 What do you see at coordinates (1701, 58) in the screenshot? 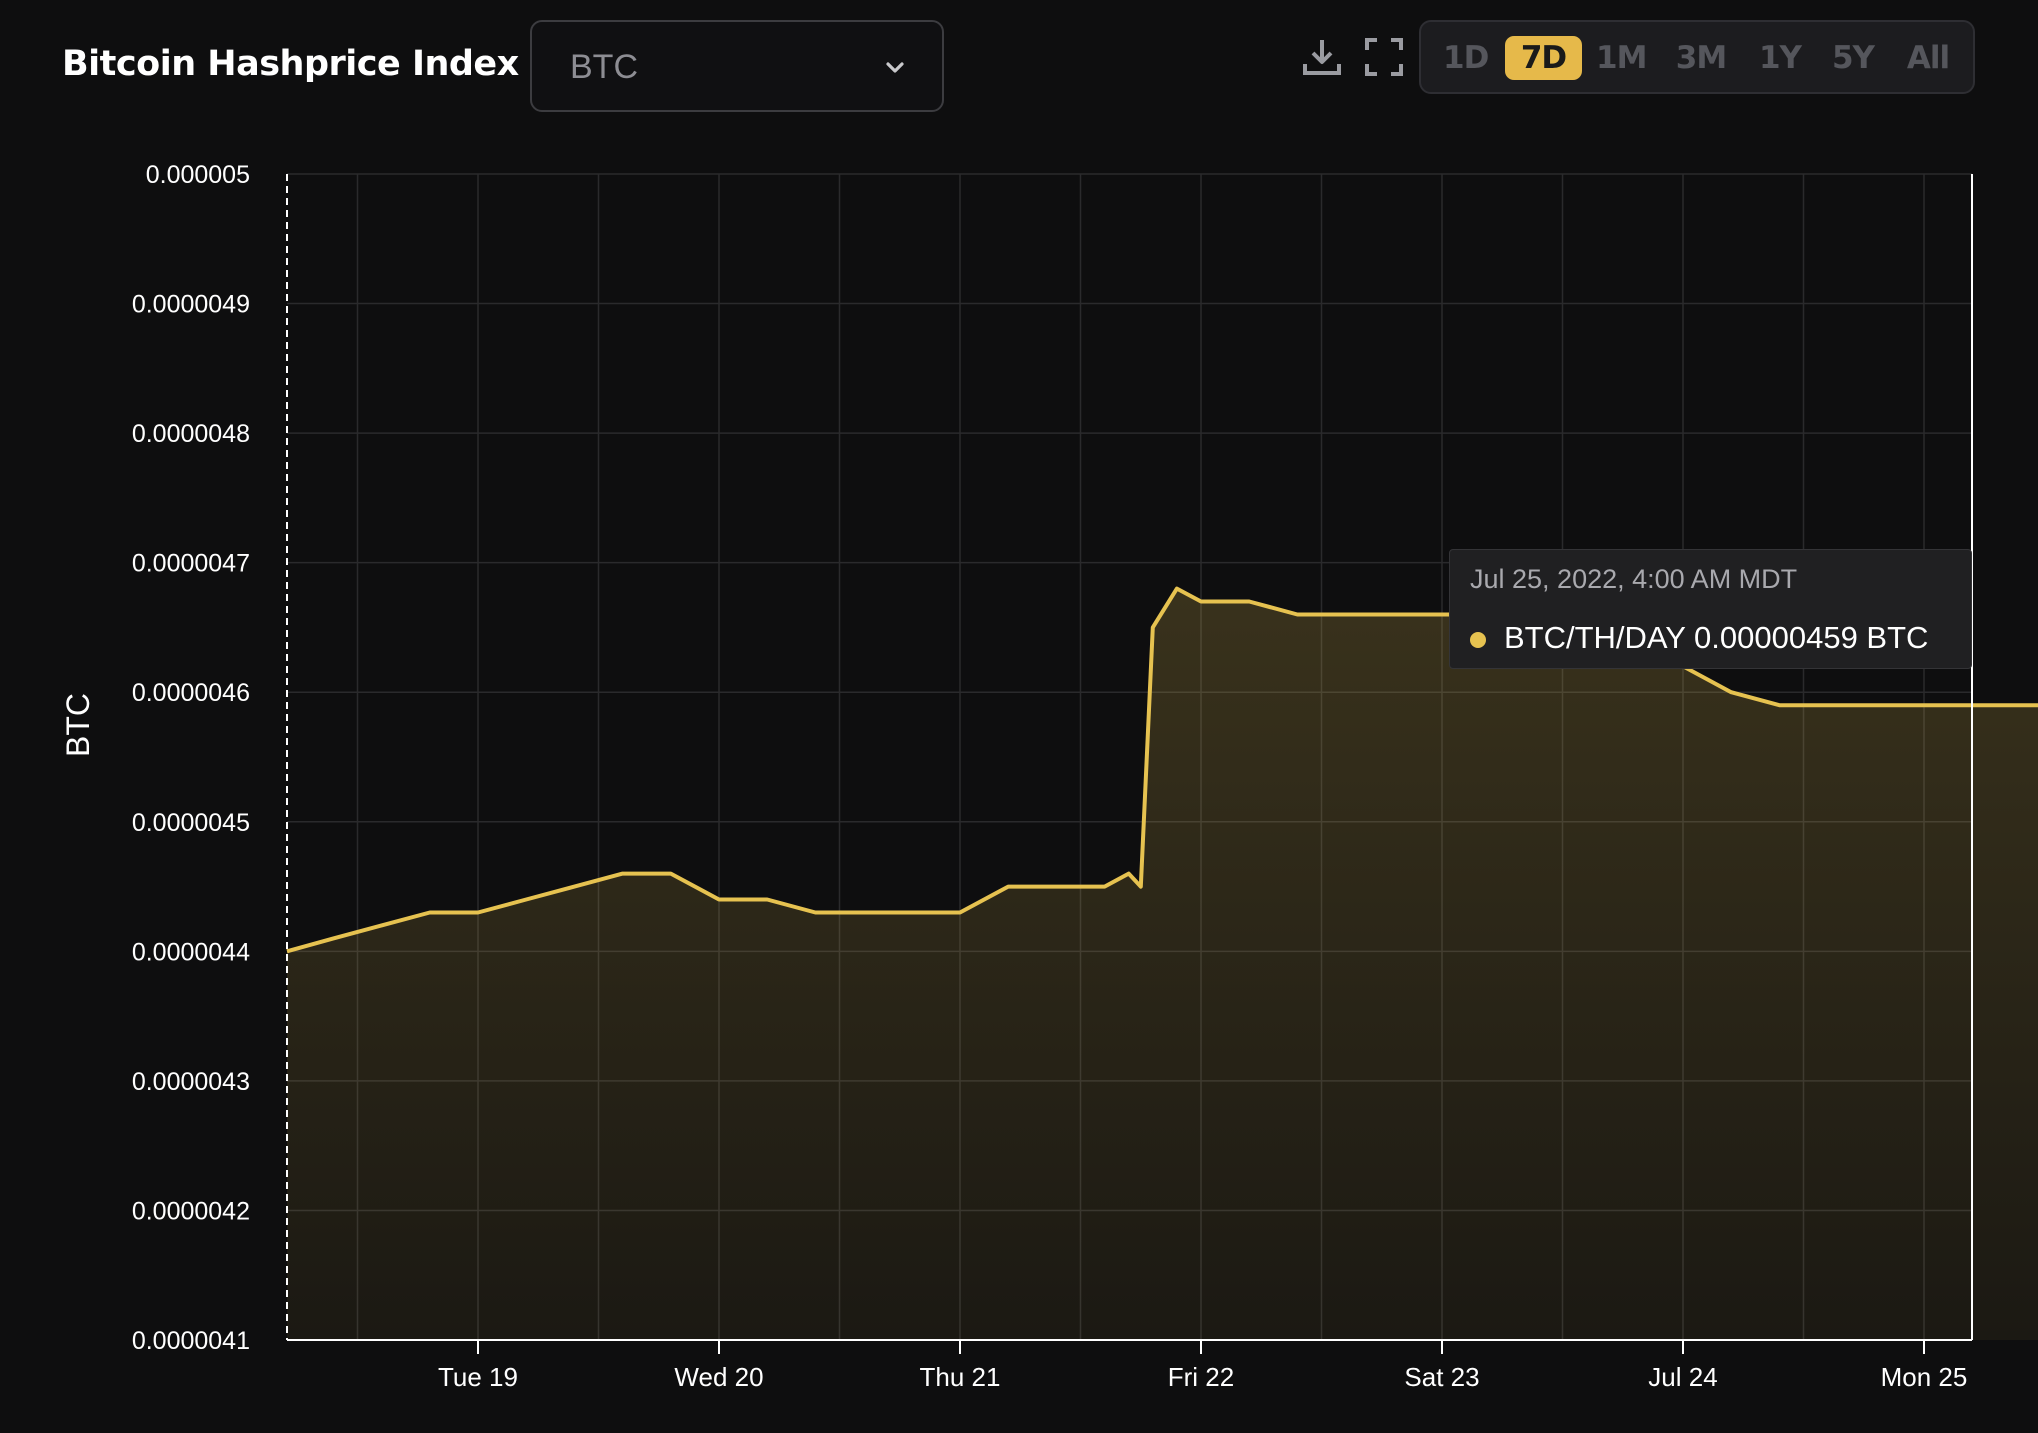
I see `range-button-3m: 3M` at bounding box center [1701, 58].